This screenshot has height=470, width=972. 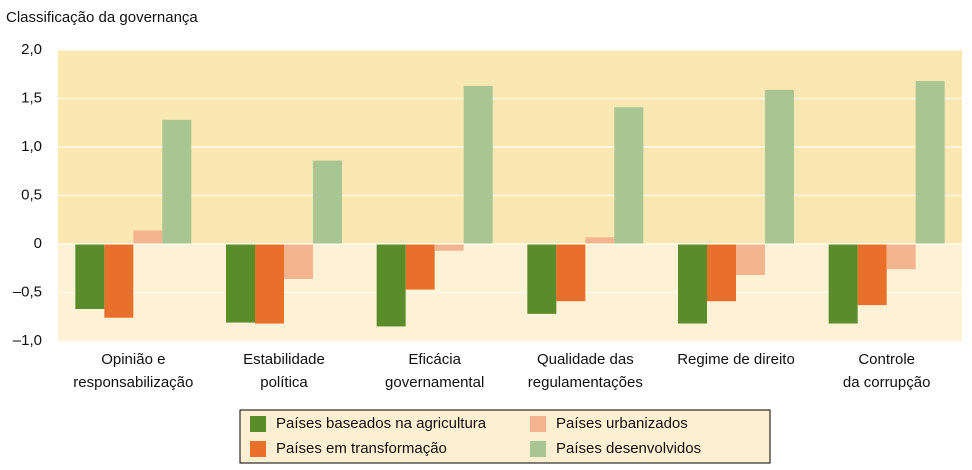 I want to click on x-tick-label: da corrupção, so click(x=887, y=382).